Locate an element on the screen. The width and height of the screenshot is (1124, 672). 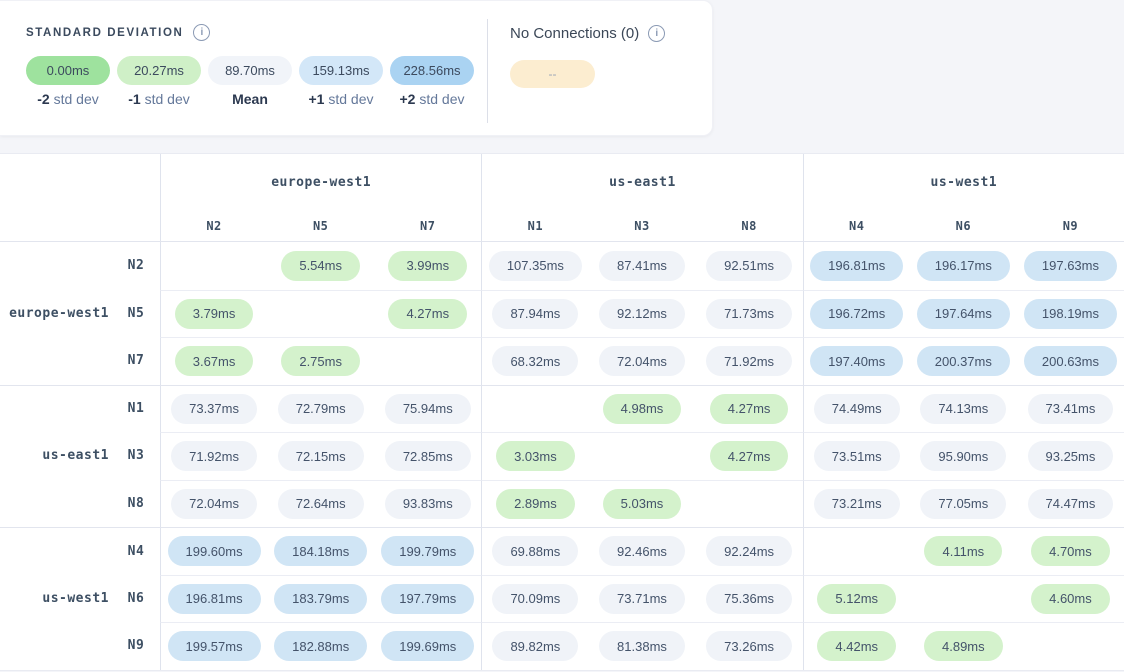
latency-chip: 4.42ms is located at coordinates (857, 646).